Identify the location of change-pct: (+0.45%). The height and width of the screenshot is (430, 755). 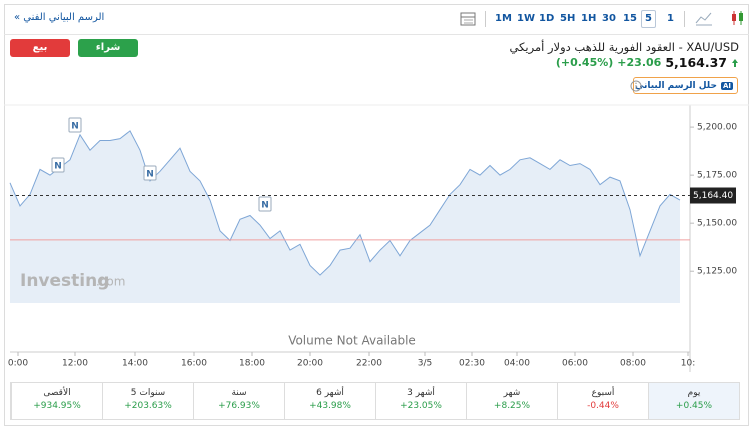
(584, 62).